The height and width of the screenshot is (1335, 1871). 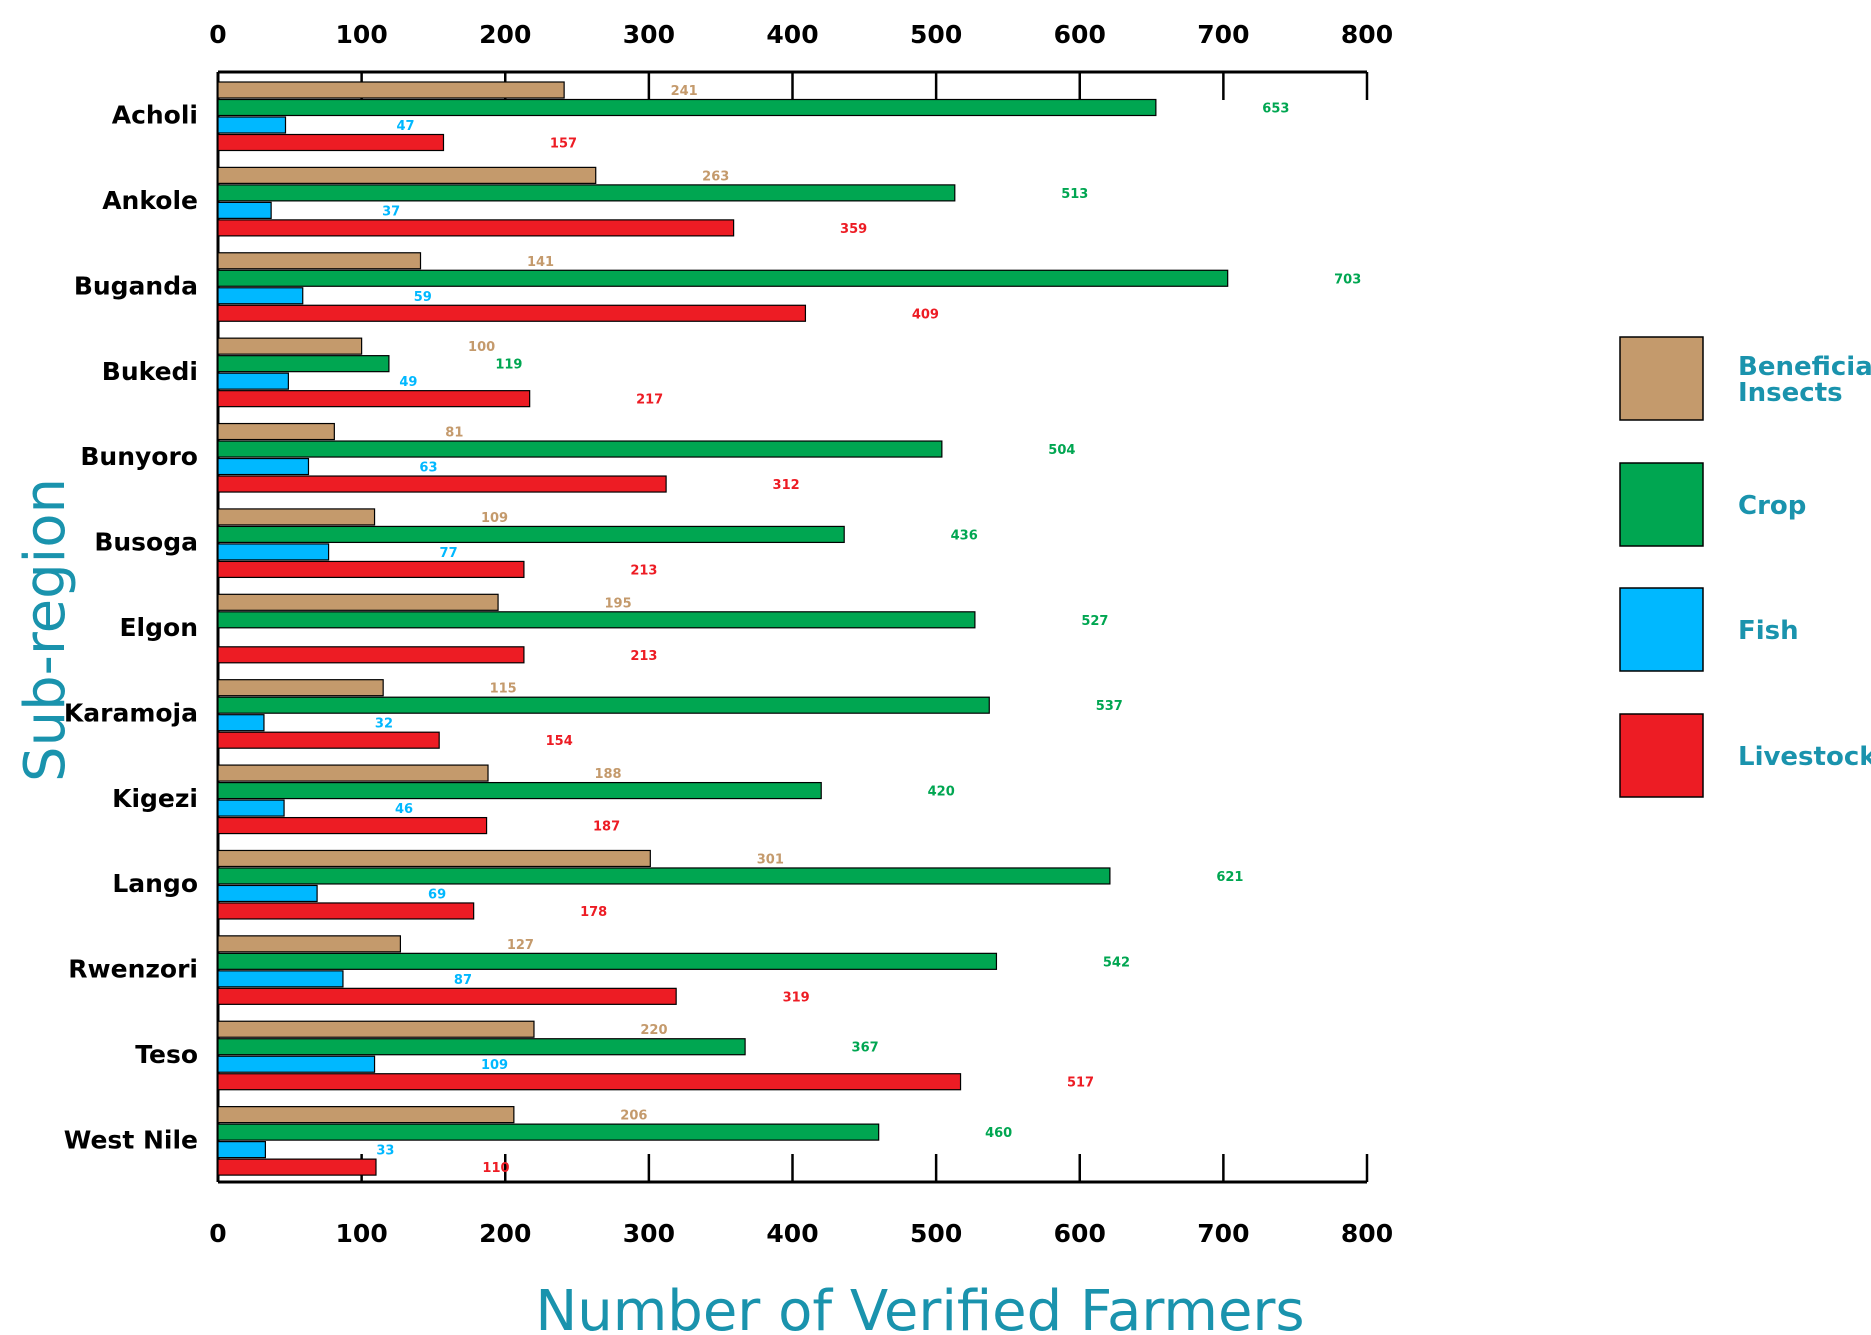 I want to click on top-tick-label: 200, so click(x=505, y=34).